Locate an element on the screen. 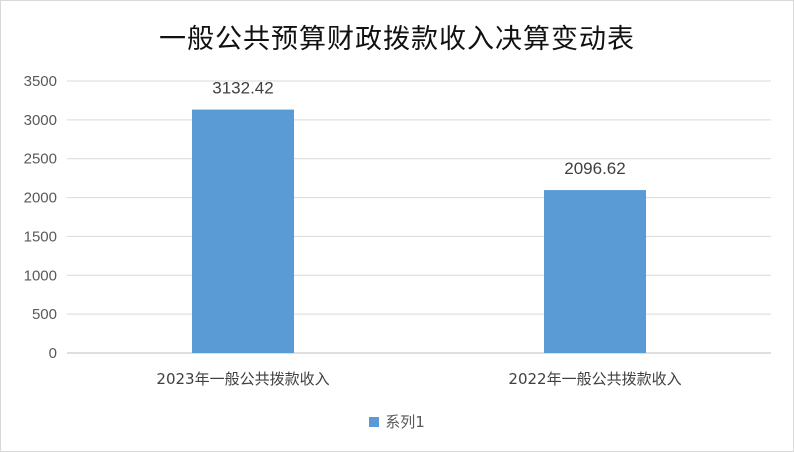 This screenshot has width=794, height=452. data-label: 3132.42 is located at coordinates (242, 88).